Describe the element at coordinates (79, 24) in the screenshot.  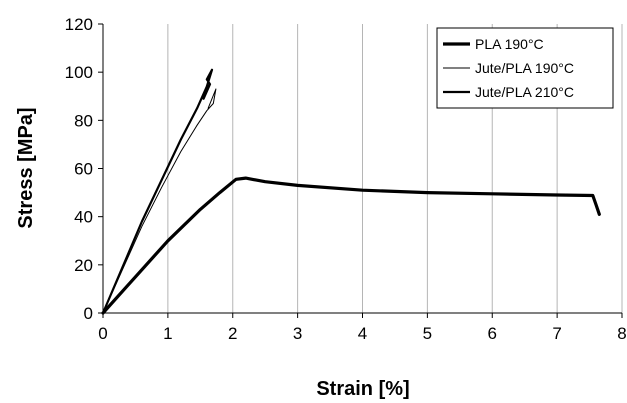
I see `y-tick-label: 120` at that location.